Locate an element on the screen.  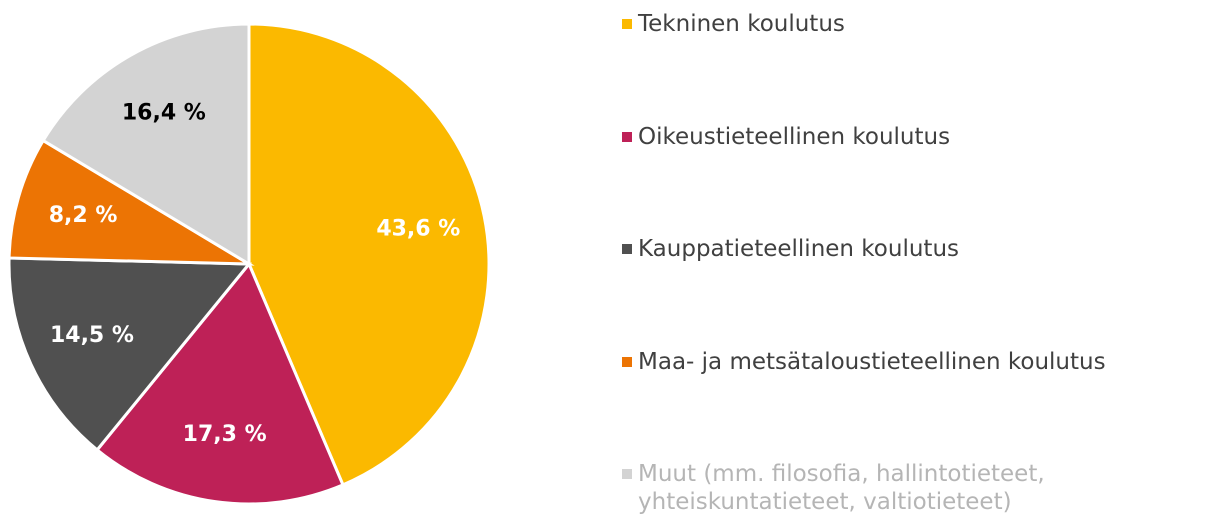
data-label: 17,3 % is located at coordinates (225, 434).